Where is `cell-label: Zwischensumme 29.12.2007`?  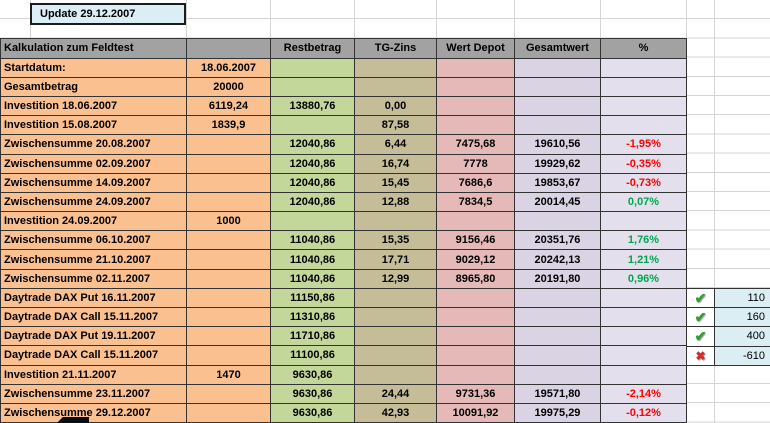 cell-label: Zwischensumme 29.12.2007 is located at coordinates (94, 413).